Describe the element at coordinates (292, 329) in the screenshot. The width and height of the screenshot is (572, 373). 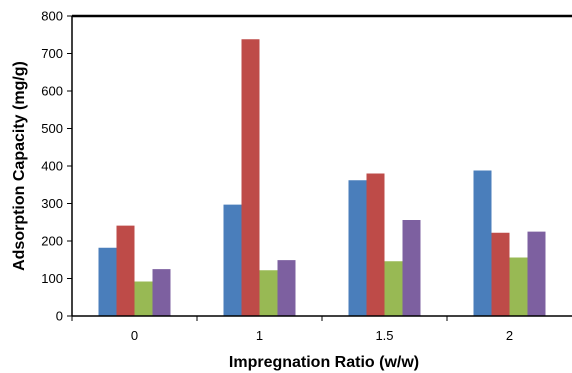
I see `x-ticks-group: 0 1 1.5 2` at that location.